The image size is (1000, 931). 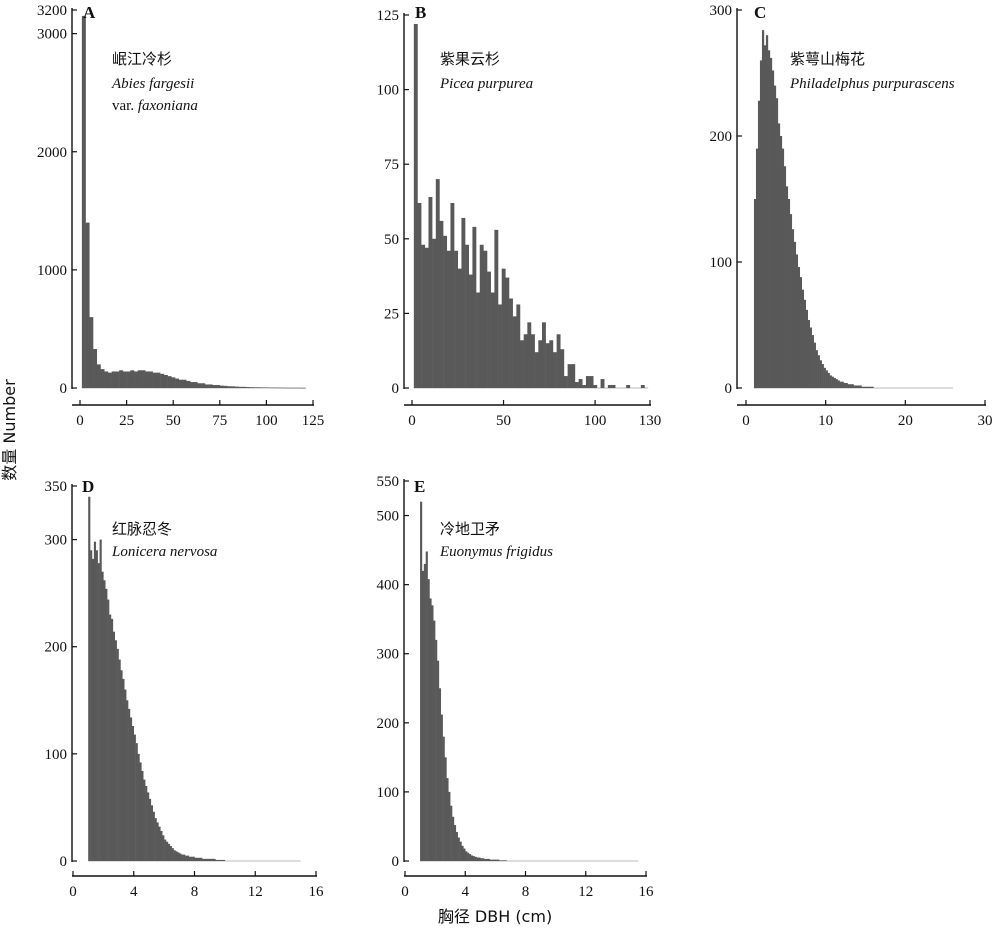 I want to click on y-tick-label: 300, so click(x=56, y=541).